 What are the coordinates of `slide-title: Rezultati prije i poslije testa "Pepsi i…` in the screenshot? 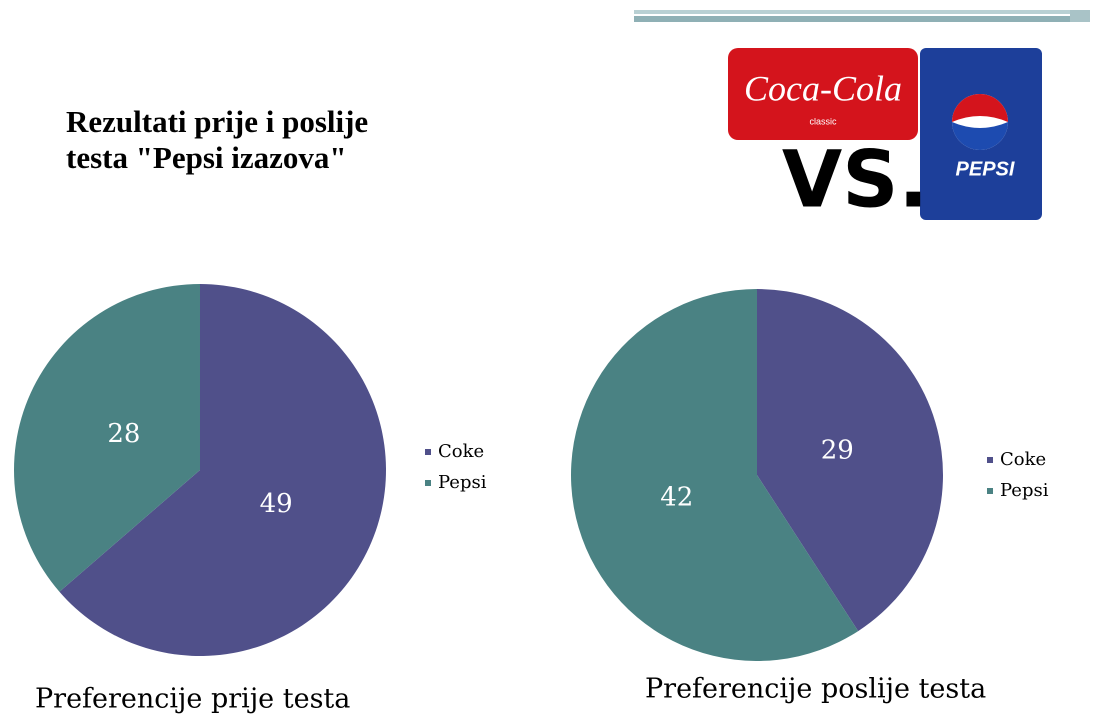 It's located at (217, 139).